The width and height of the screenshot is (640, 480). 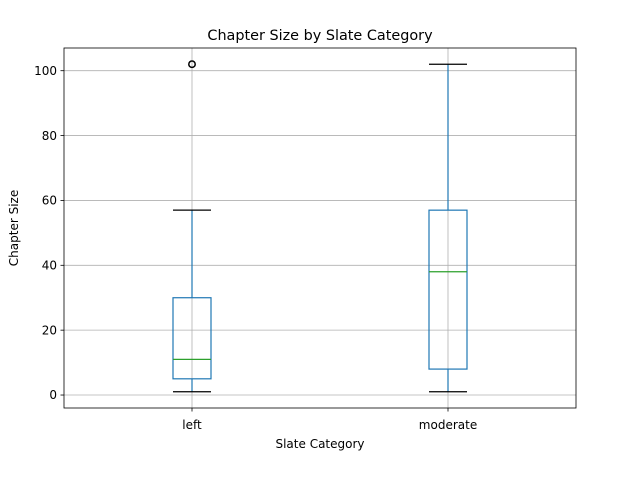 I want to click on chart-title: Chapter Size by Slate Category, so click(x=320, y=36).